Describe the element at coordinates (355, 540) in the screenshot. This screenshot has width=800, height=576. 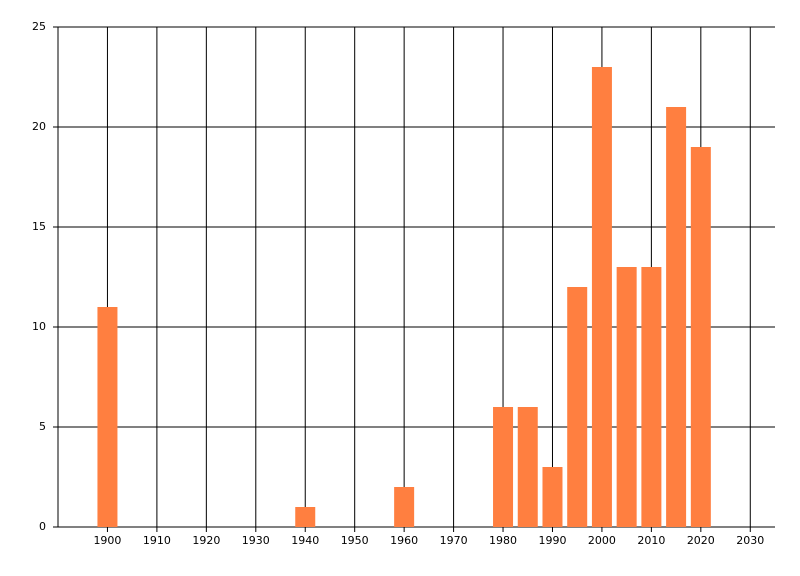
I see `x-tick-label: 1950` at that location.